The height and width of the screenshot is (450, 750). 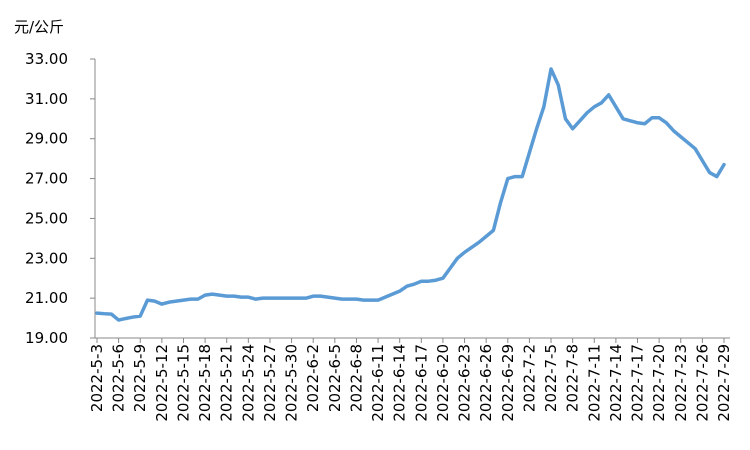 What do you see at coordinates (702, 383) in the screenshot?
I see `x-tick-label: 2022-7-26` at bounding box center [702, 383].